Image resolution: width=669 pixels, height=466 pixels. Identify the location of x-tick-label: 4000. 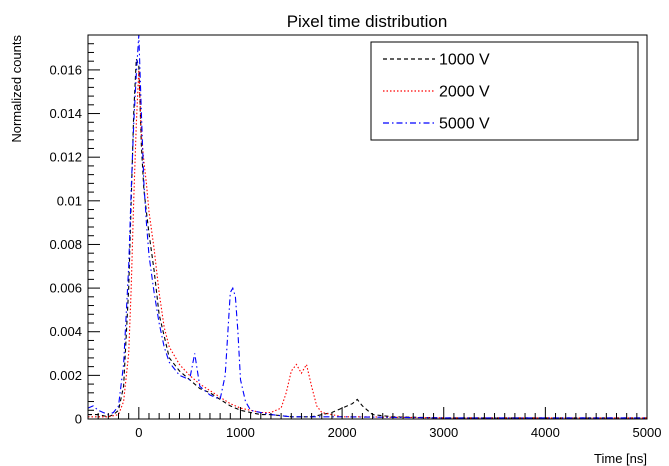
(545, 432).